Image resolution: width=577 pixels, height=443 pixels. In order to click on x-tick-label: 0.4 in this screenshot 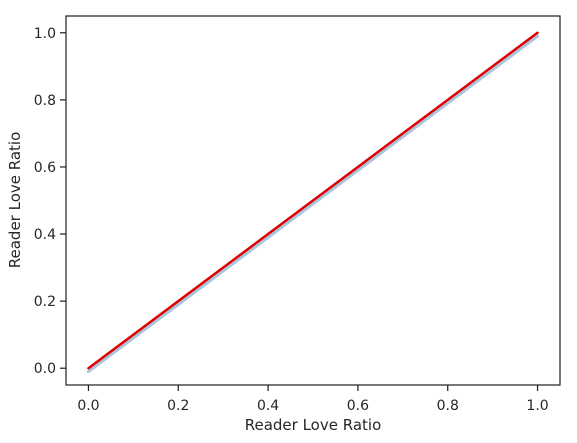, I will do `click(268, 406)`.